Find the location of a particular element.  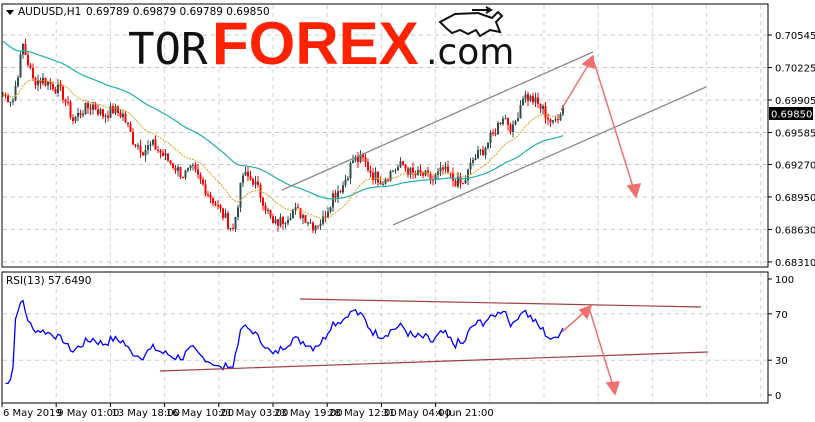

logo-text-tor: TOR is located at coordinates (168, 49).